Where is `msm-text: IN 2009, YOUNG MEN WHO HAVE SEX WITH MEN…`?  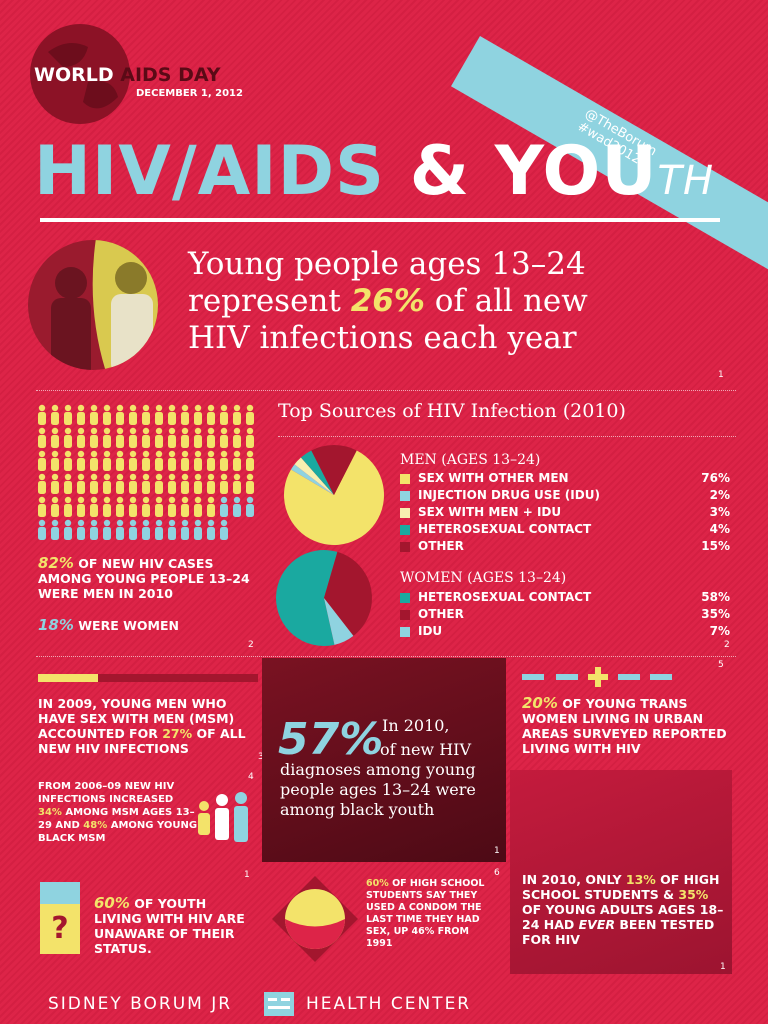
msm-text: IN 2009, YOUNG MEN WHO HAVE SEX WITH MEN… is located at coordinates (148, 726).